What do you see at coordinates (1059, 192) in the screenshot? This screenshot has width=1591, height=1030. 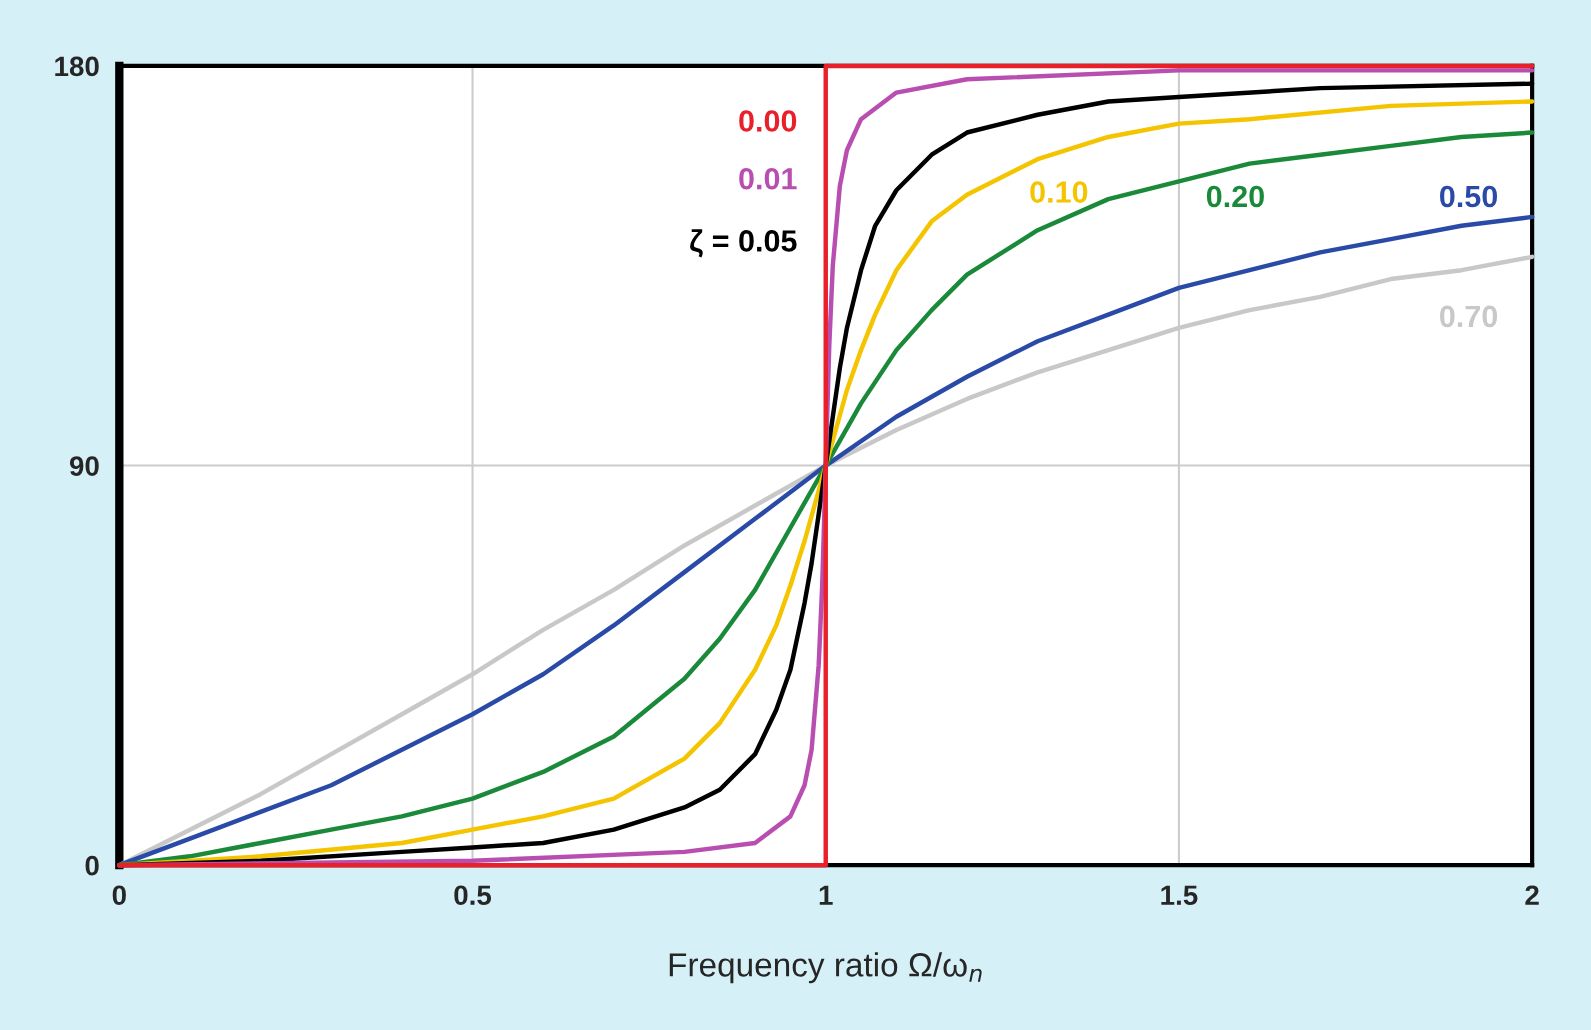 I see `series-label: 0.10` at bounding box center [1059, 192].